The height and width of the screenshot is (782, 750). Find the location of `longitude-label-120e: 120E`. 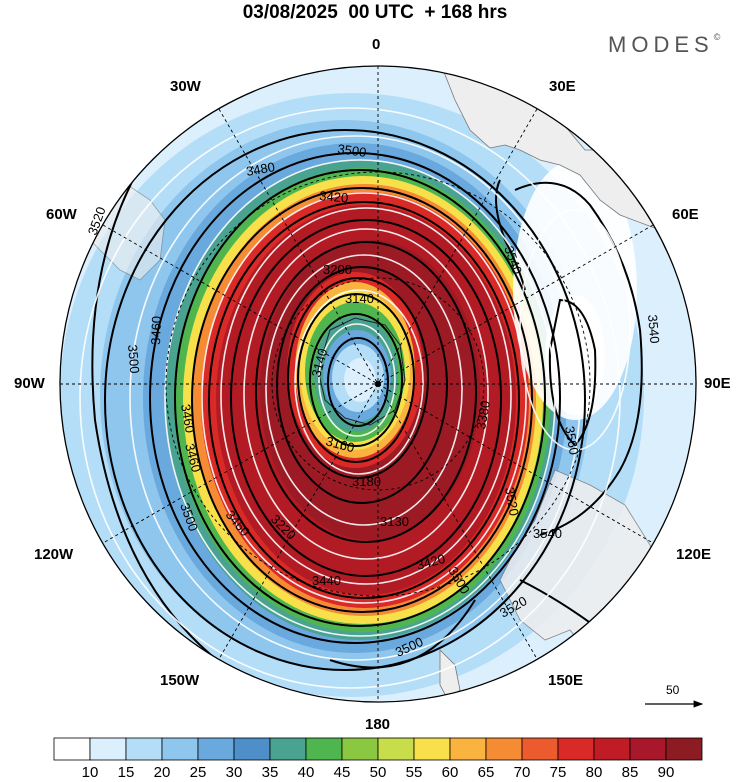

longitude-label-120e: 120E is located at coordinates (694, 554).